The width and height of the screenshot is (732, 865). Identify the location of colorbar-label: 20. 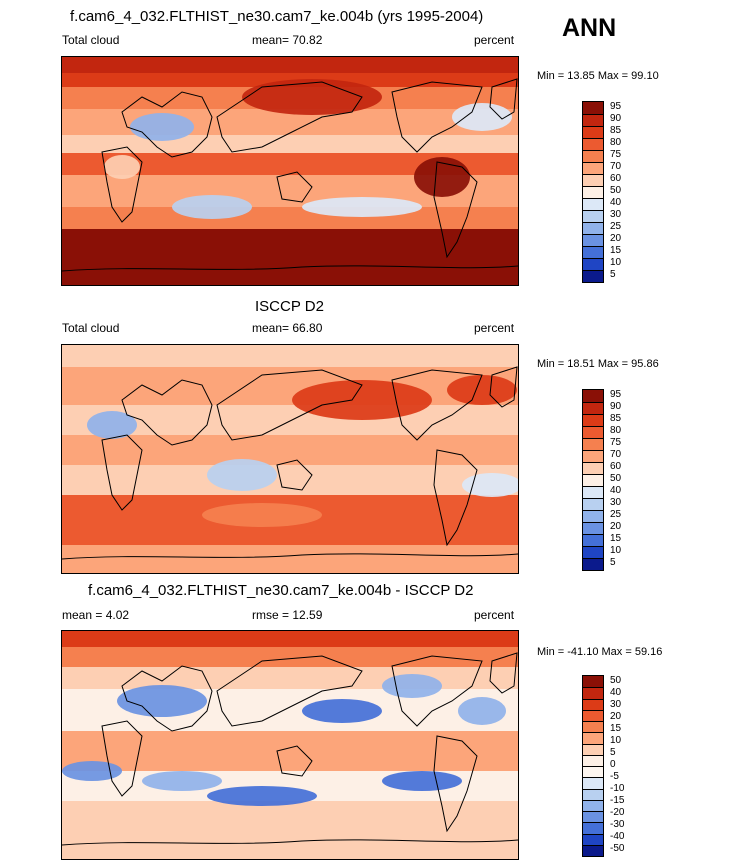
(616, 526).